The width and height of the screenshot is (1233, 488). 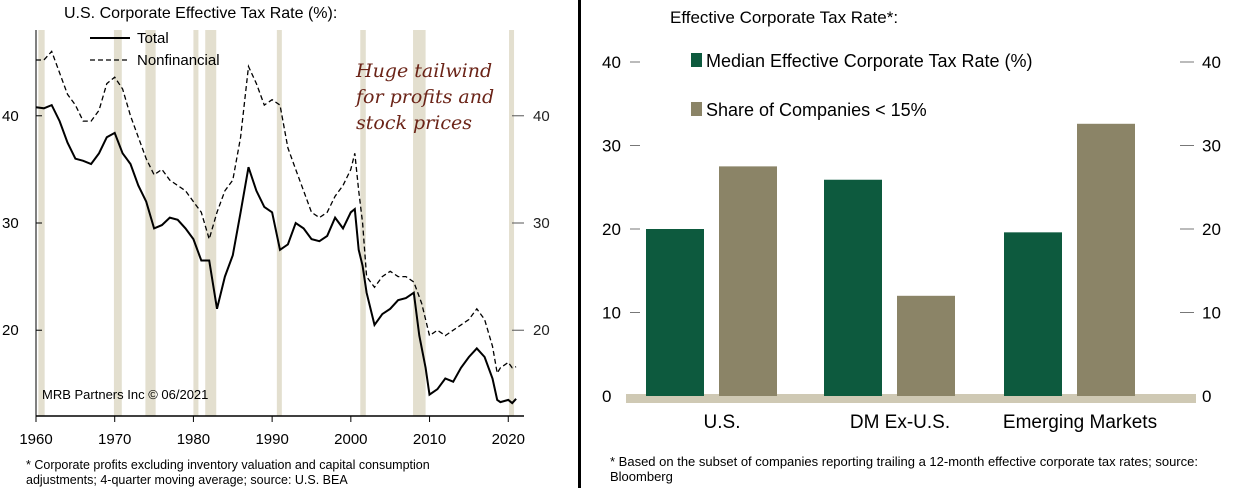 What do you see at coordinates (611, 313) in the screenshot?
I see `y-tick-label-left-10: 10` at bounding box center [611, 313].